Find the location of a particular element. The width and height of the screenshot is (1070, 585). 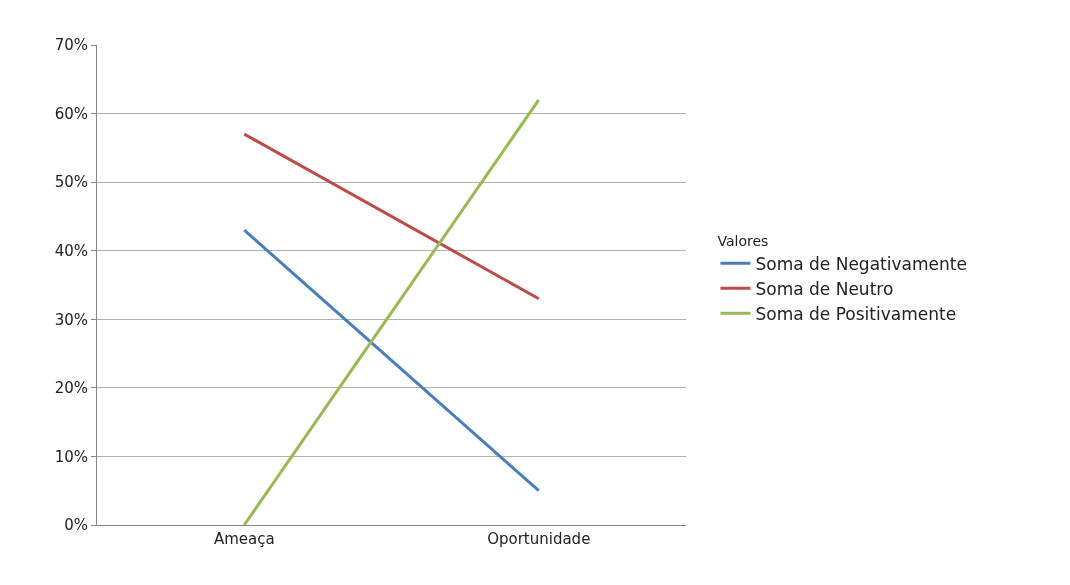

x-tick-label: Oportunidade is located at coordinates (539, 539).